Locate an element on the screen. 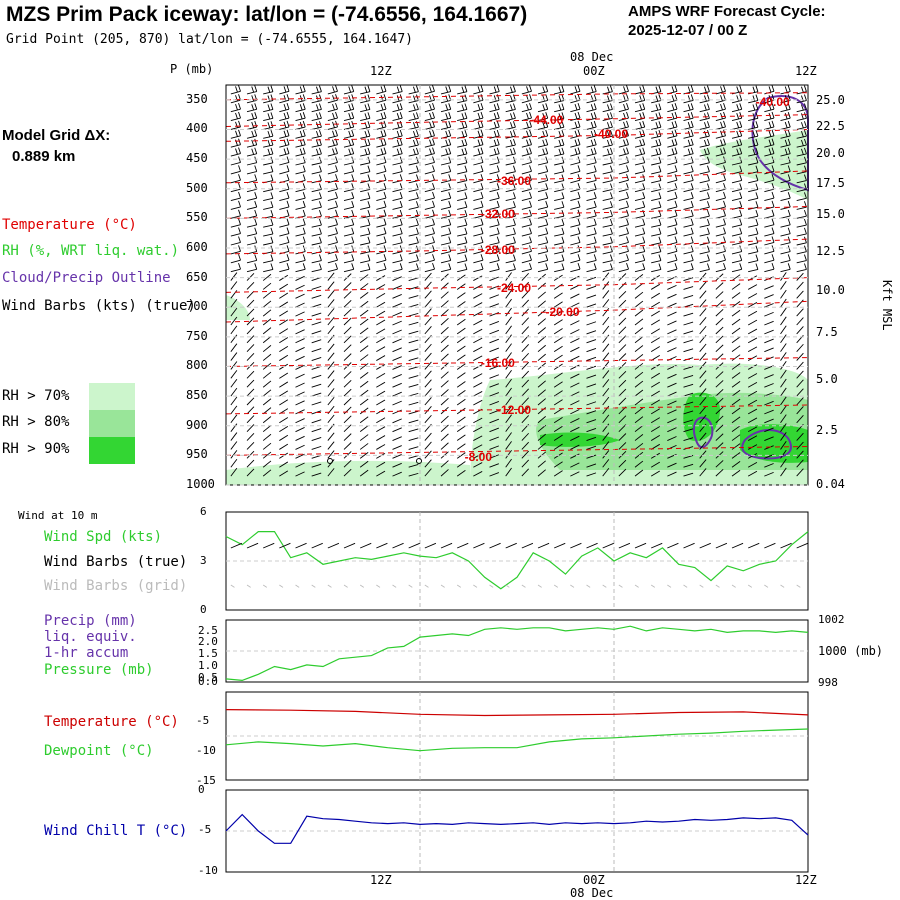 The height and width of the screenshot is (900, 900). wind-spd-tick: 0 is located at coordinates (203, 609).